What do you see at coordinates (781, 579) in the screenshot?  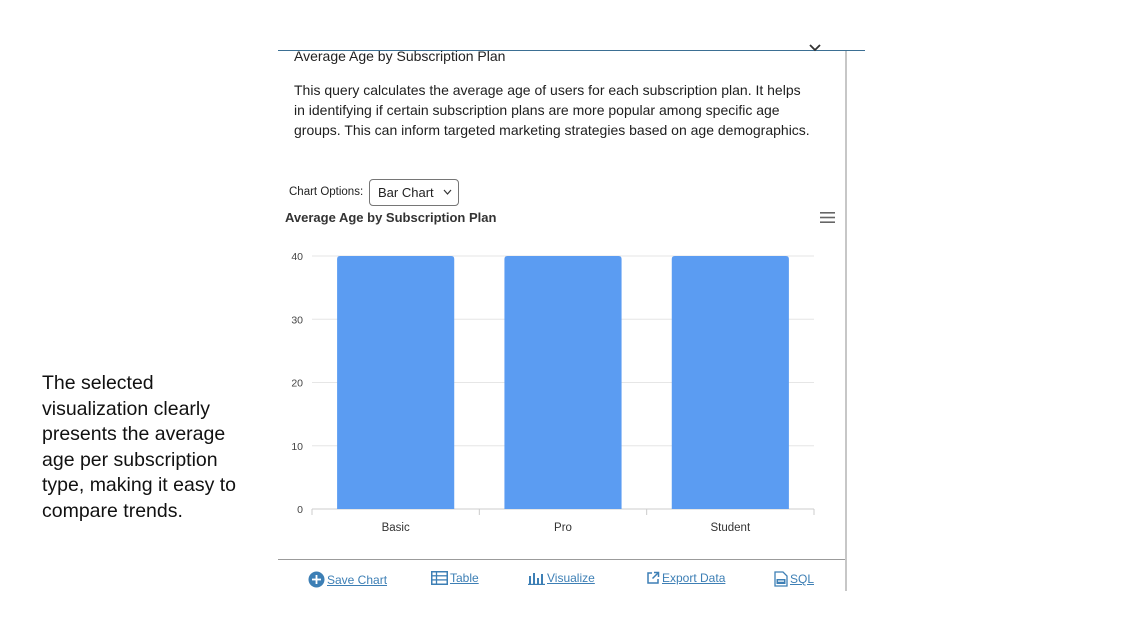 I see `sql-file-icon` at bounding box center [781, 579].